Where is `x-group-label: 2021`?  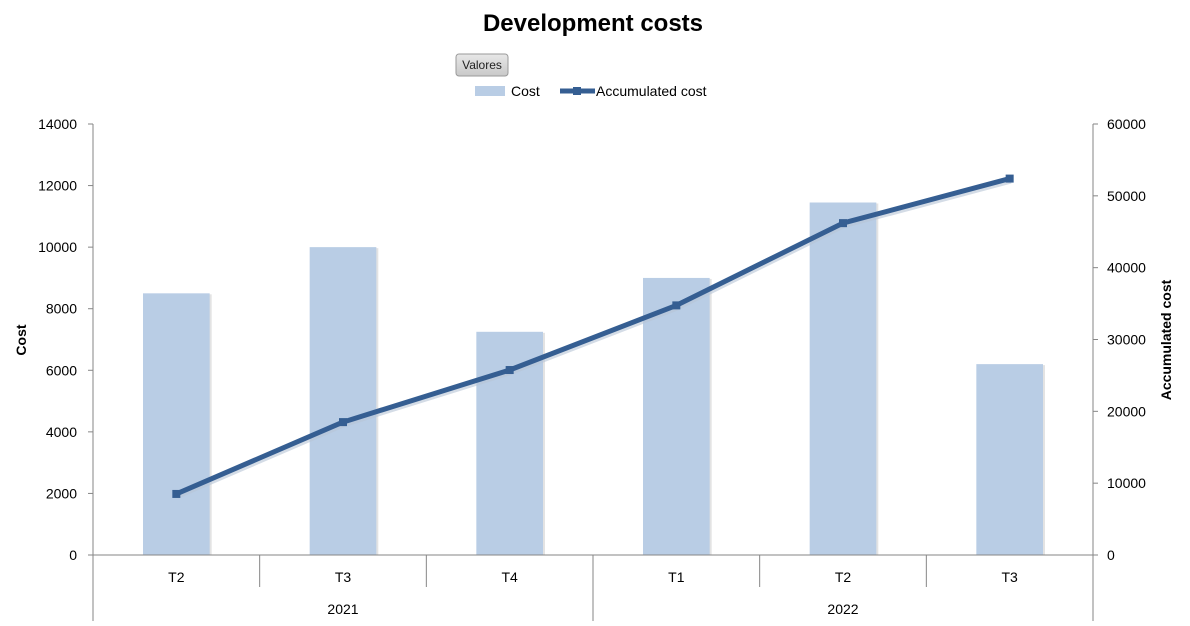 x-group-label: 2021 is located at coordinates (342, 609).